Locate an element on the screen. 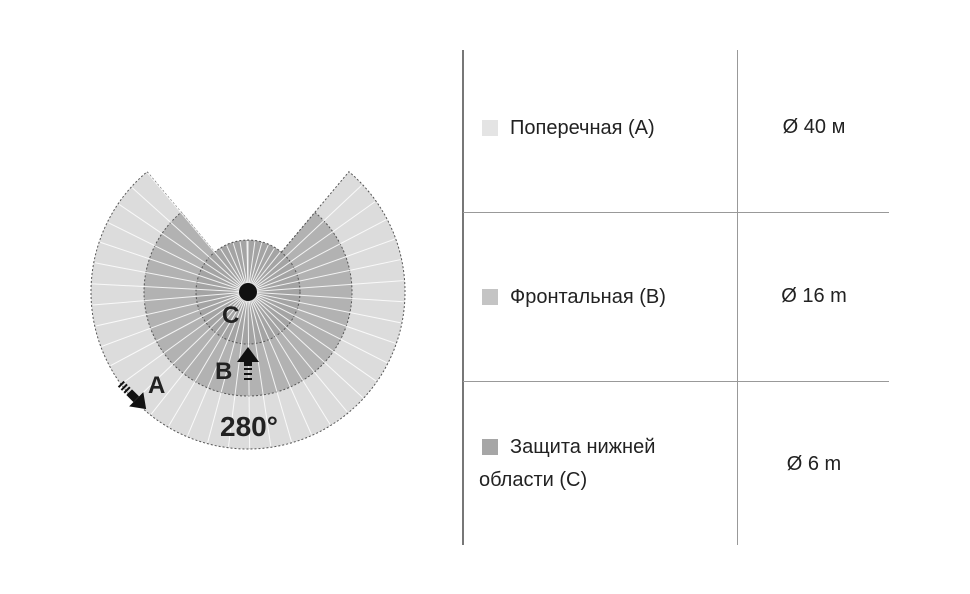 This screenshot has height=594, width=970. zone-a-label-cell: Поперечная (A) is located at coordinates (568, 128).